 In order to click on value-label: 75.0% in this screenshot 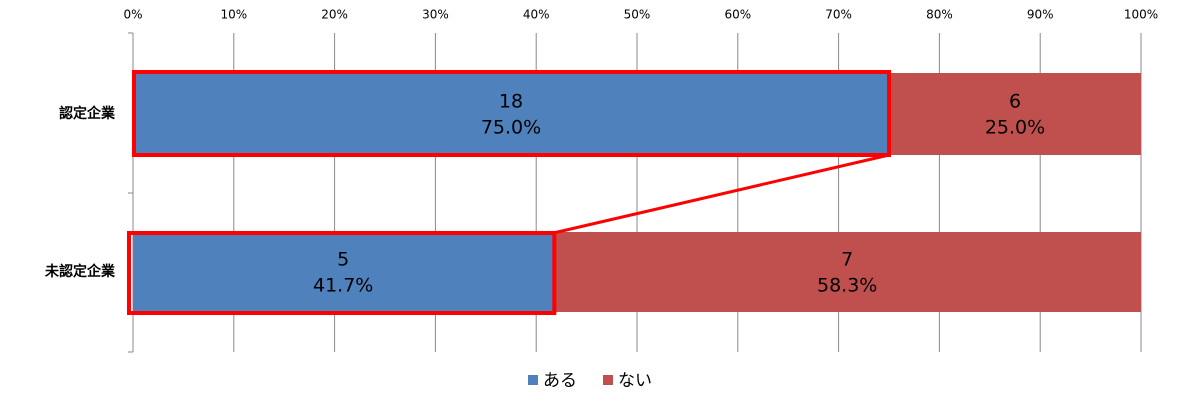, I will do `click(511, 128)`.